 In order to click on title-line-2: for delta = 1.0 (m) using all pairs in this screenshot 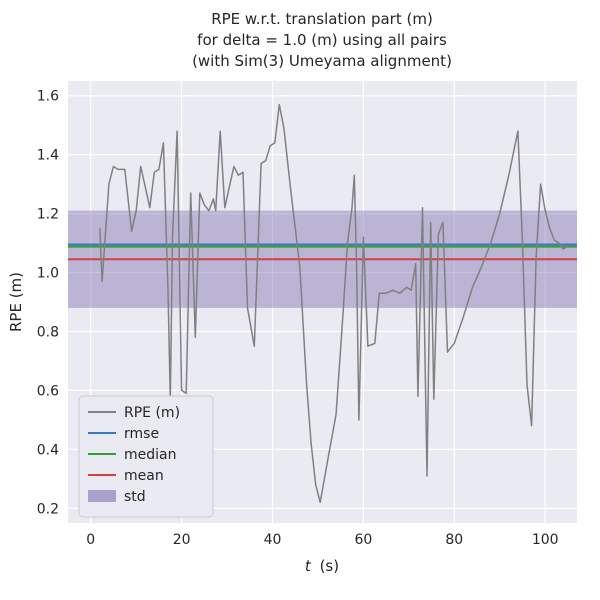, I will do `click(322, 40)`.